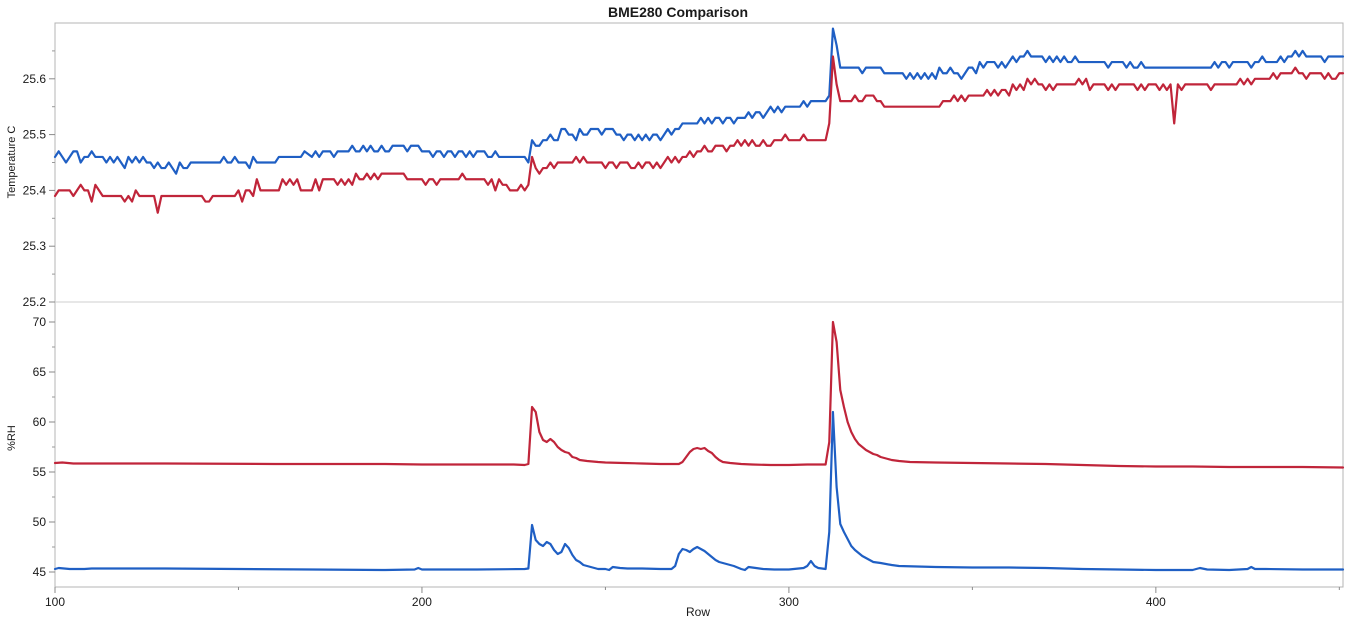 The height and width of the screenshot is (628, 1356). I want to click on x-tick-label: 400, so click(1156, 602).